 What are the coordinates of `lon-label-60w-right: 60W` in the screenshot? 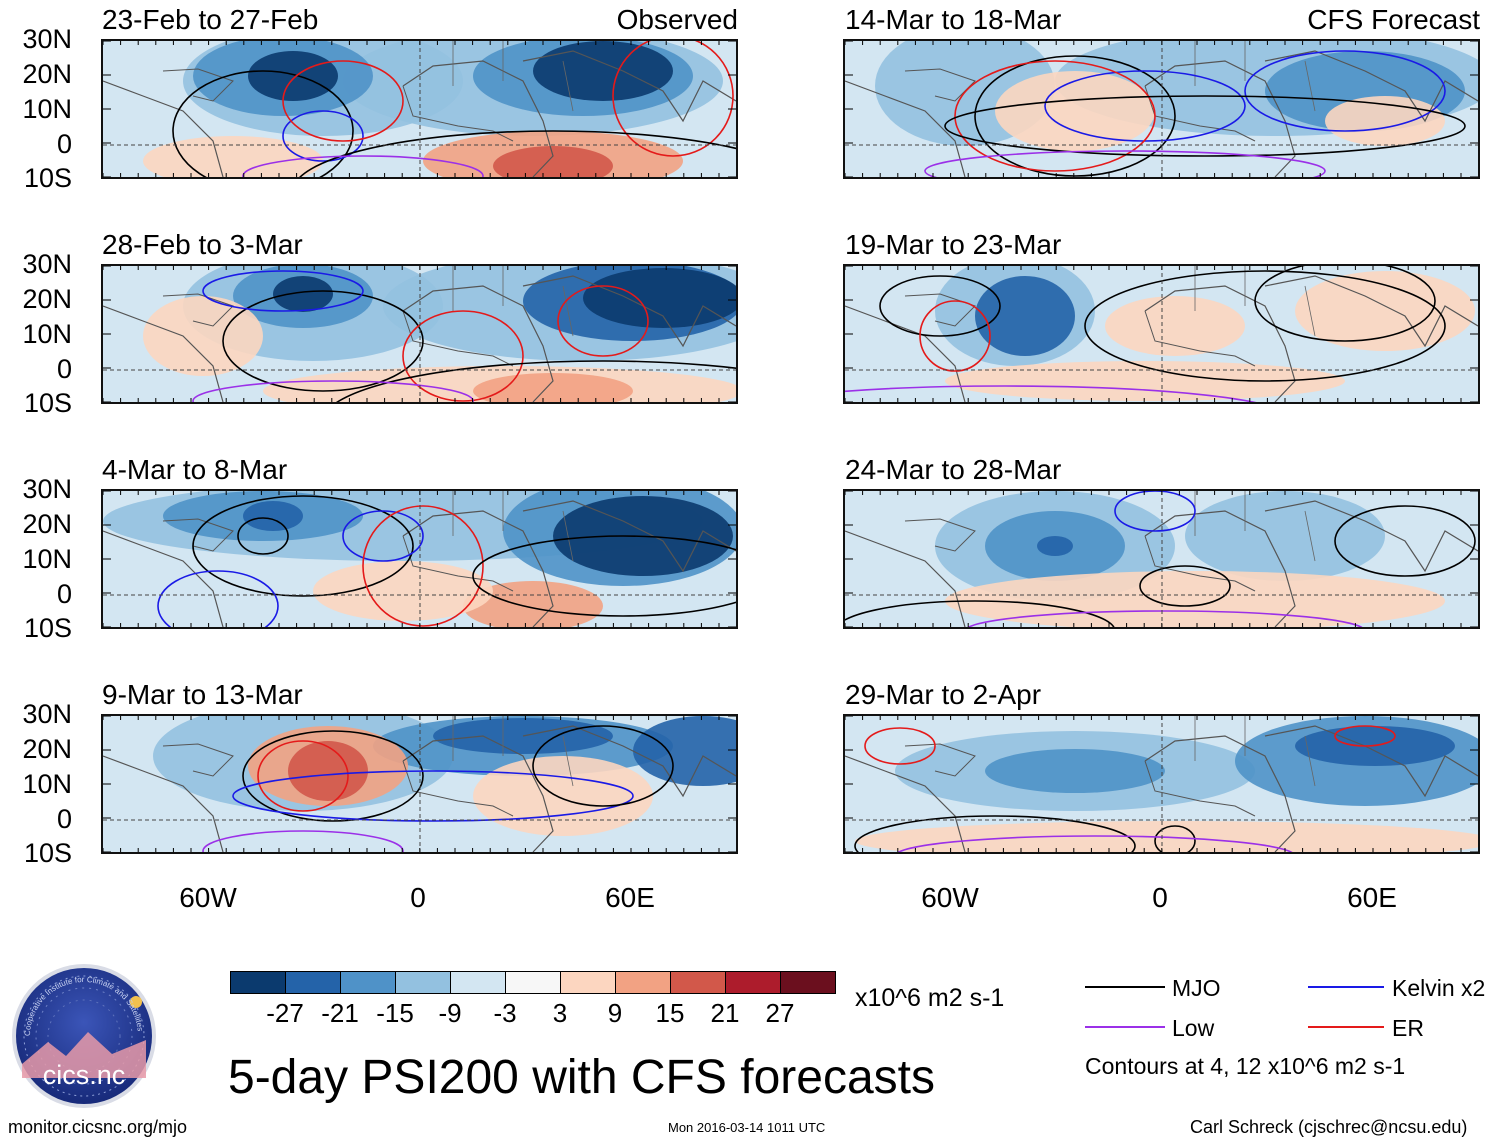 It's located at (950, 897).